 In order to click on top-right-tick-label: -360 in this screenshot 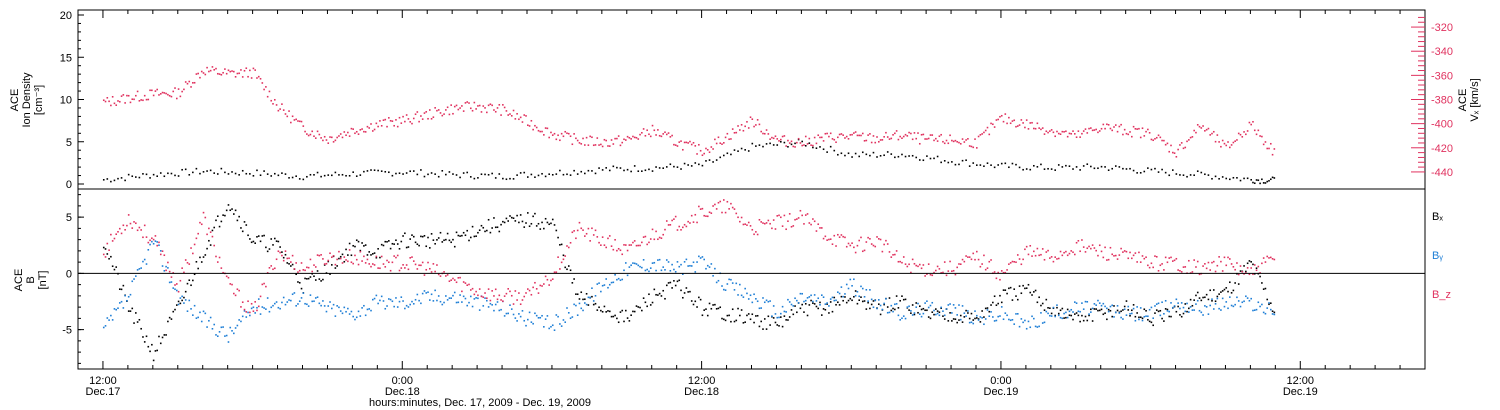, I will do `click(1442, 76)`.